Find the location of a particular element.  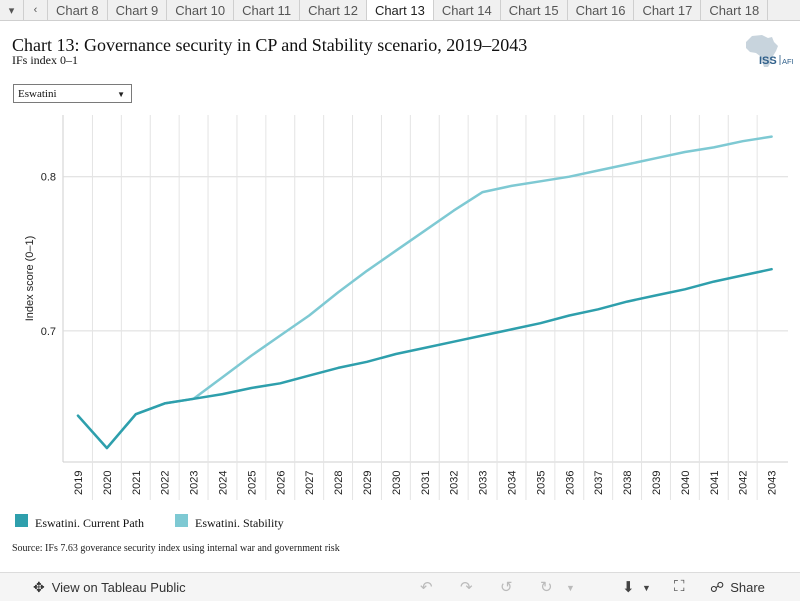

tab-chart-13: Chart 13 is located at coordinates (400, 10).